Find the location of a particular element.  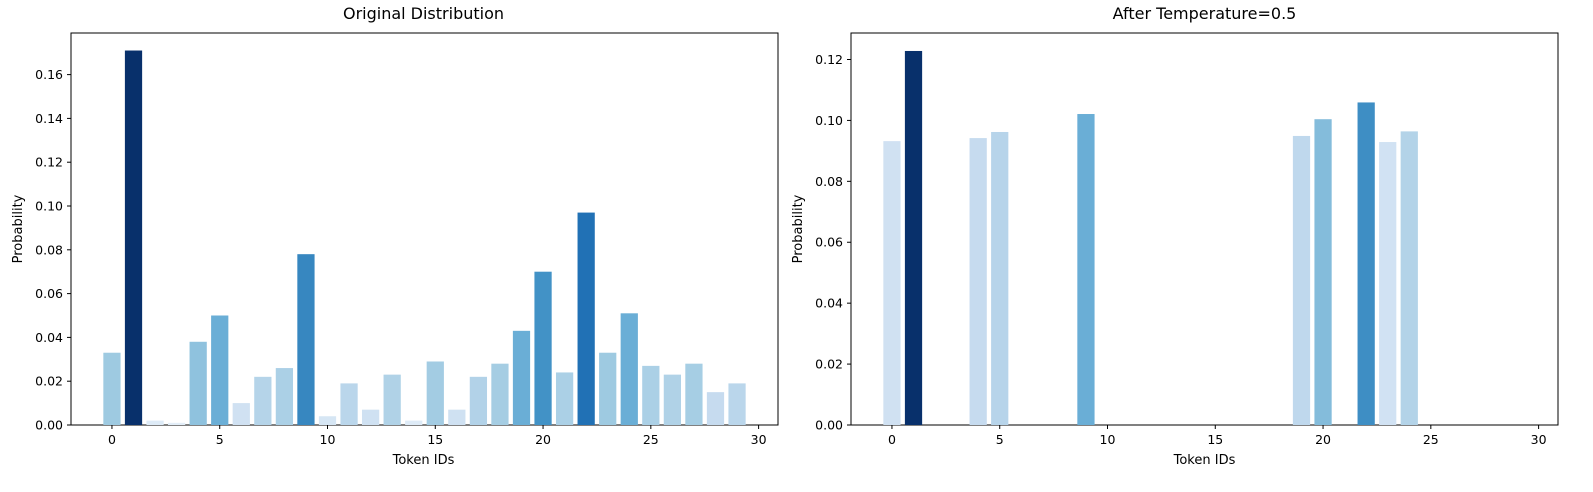

chart-title: After Temperature=0.5 is located at coordinates (1205, 13).